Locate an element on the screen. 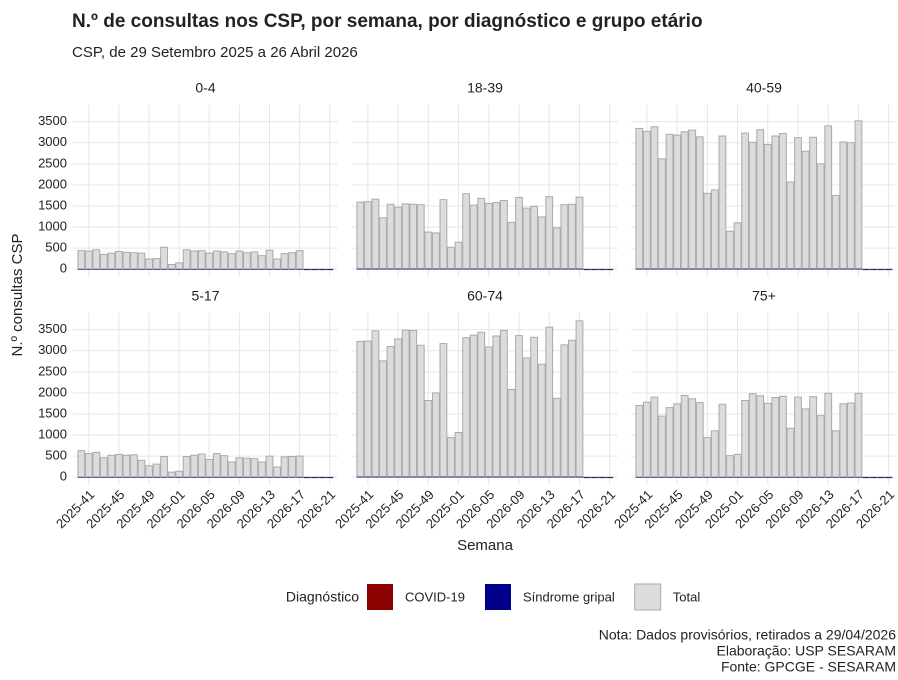 The width and height of the screenshot is (898, 680). y-tick-label: 0 is located at coordinates (63, 268).